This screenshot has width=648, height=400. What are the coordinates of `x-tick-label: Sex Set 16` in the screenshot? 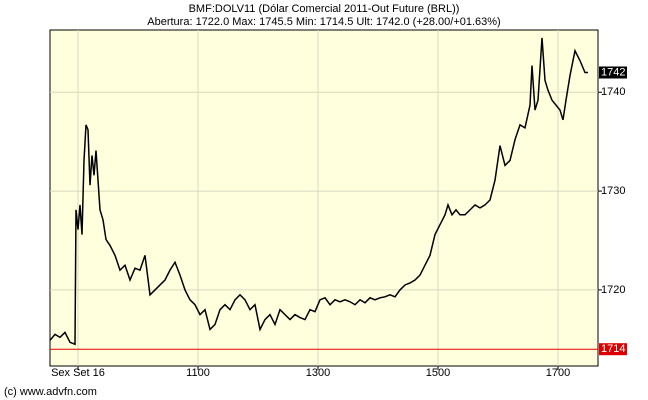 It's located at (78, 373).